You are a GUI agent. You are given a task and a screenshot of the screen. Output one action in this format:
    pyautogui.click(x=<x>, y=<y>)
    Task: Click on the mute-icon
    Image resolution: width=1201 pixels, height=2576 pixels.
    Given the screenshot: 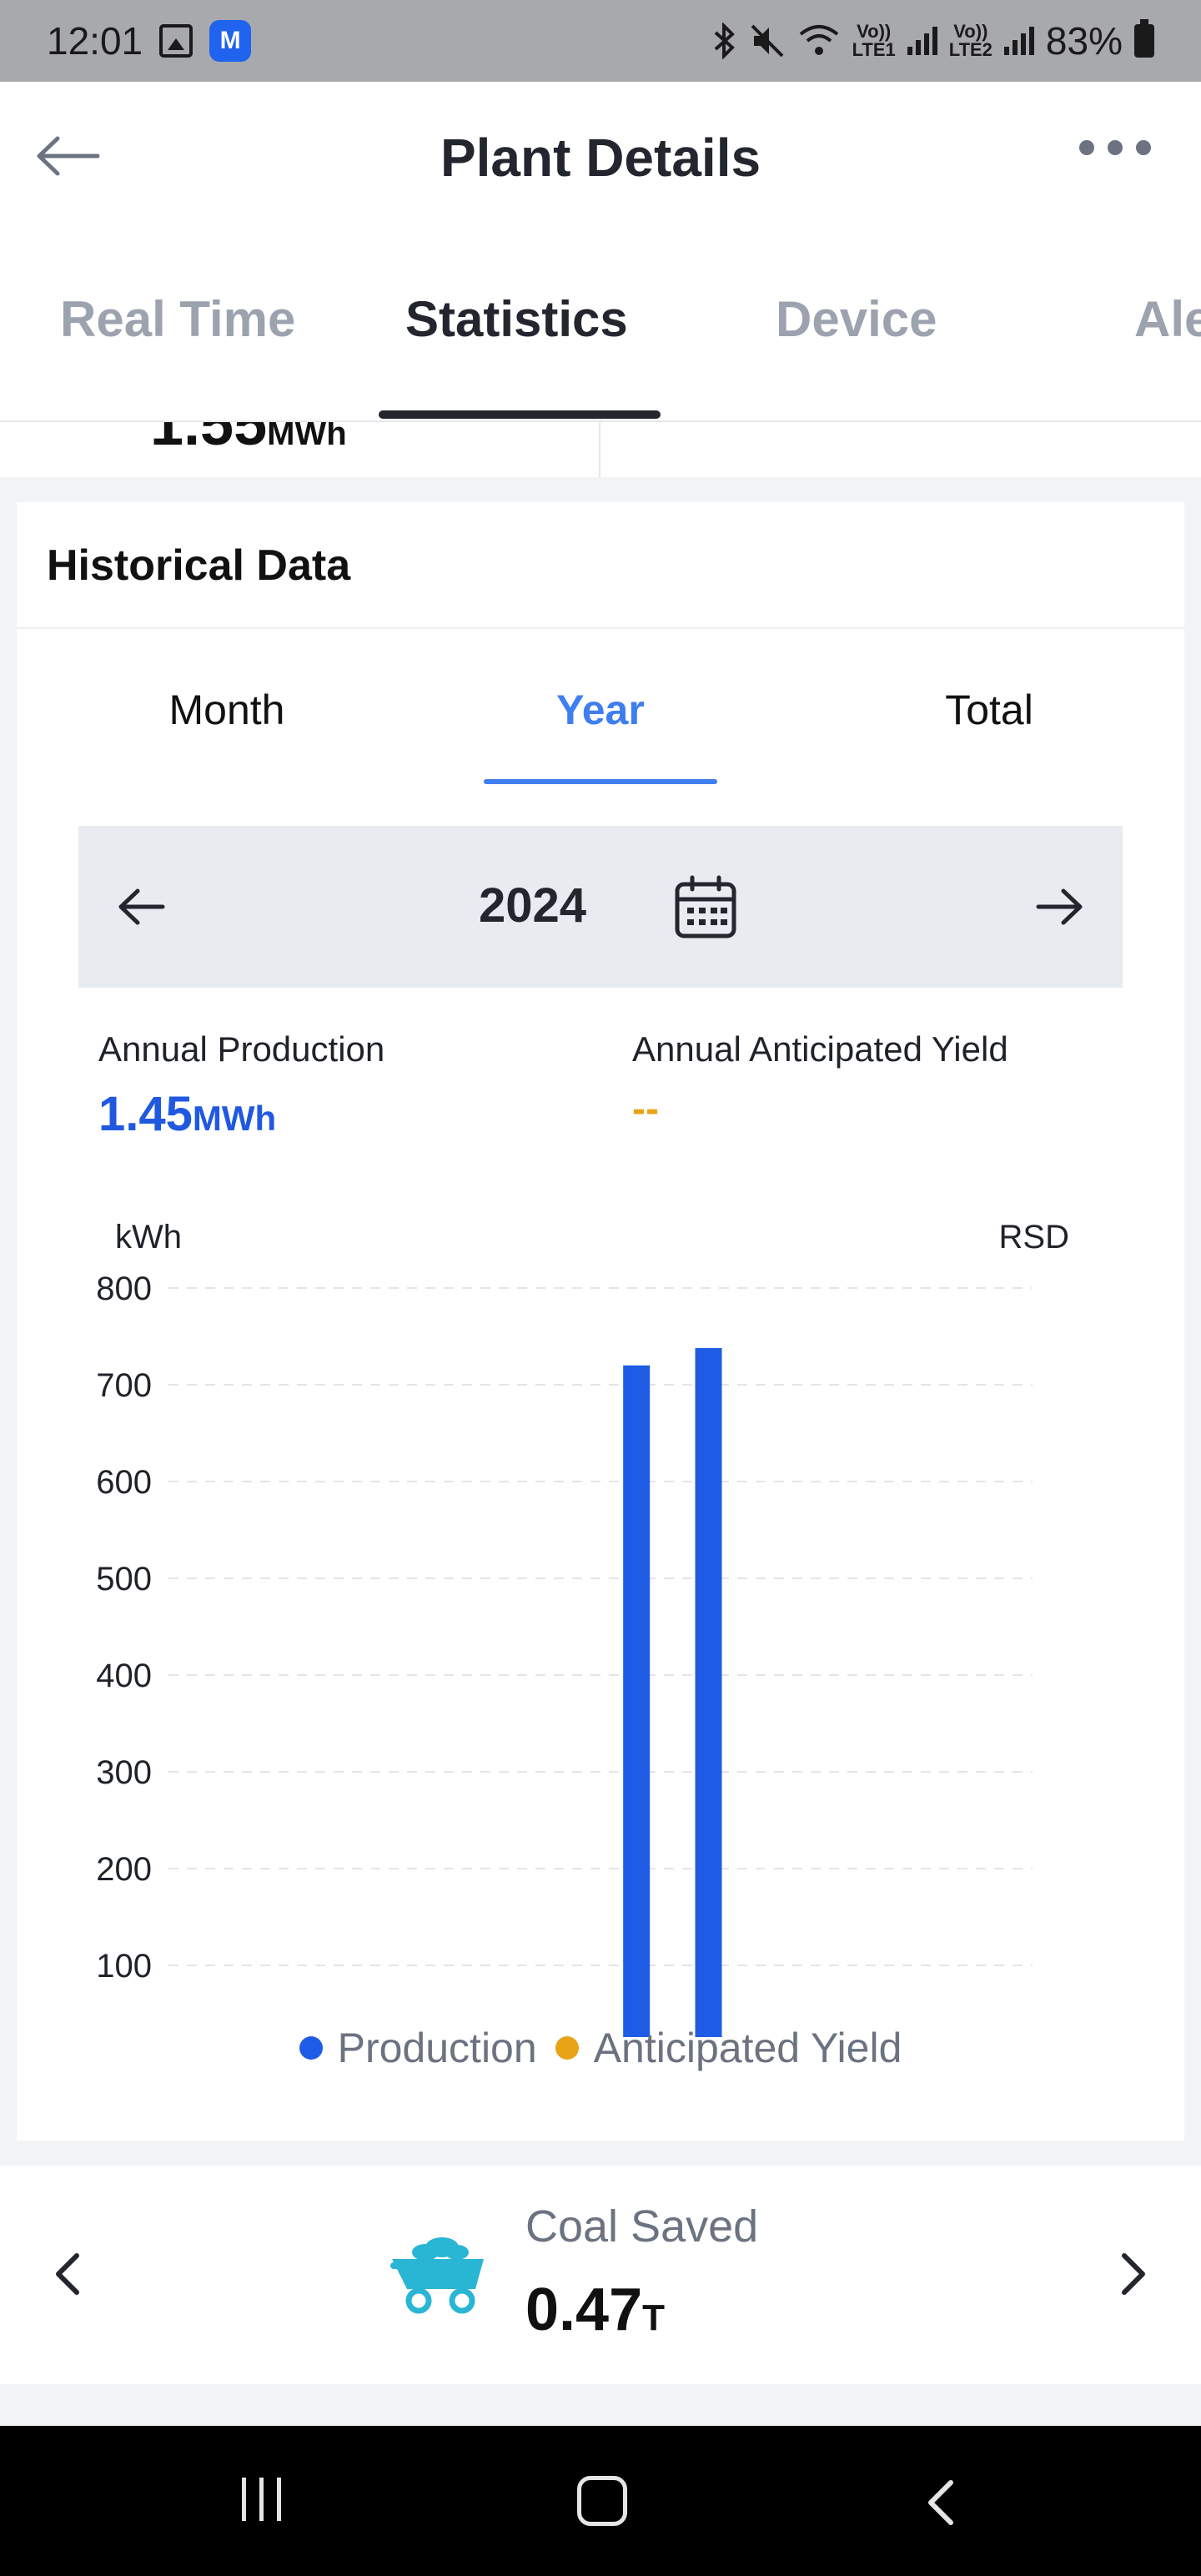 What is the action you would take?
    pyautogui.click(x=768, y=41)
    